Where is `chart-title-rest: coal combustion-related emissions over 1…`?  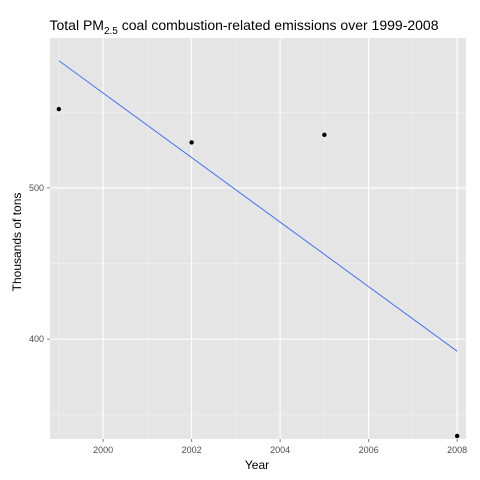 chart-title-rest: coal combustion-related emissions over 1… is located at coordinates (278, 25).